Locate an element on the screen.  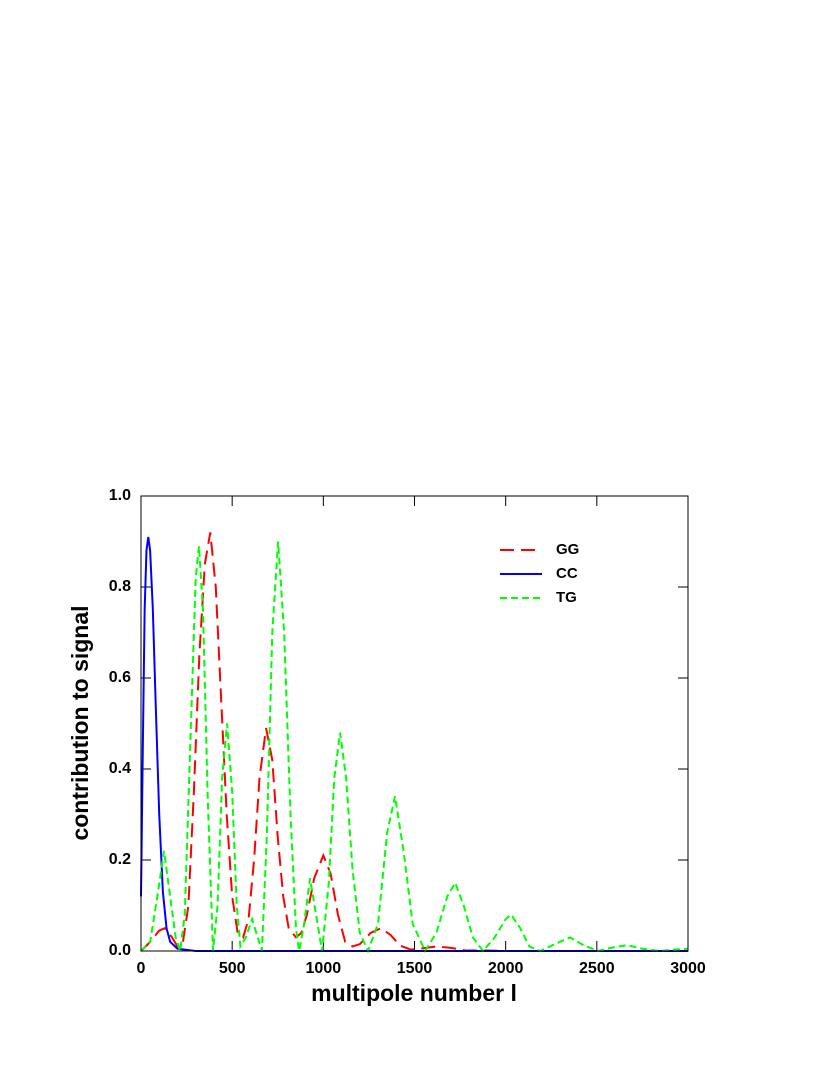
y-tick-label: 0.0 is located at coordinates (120, 950).